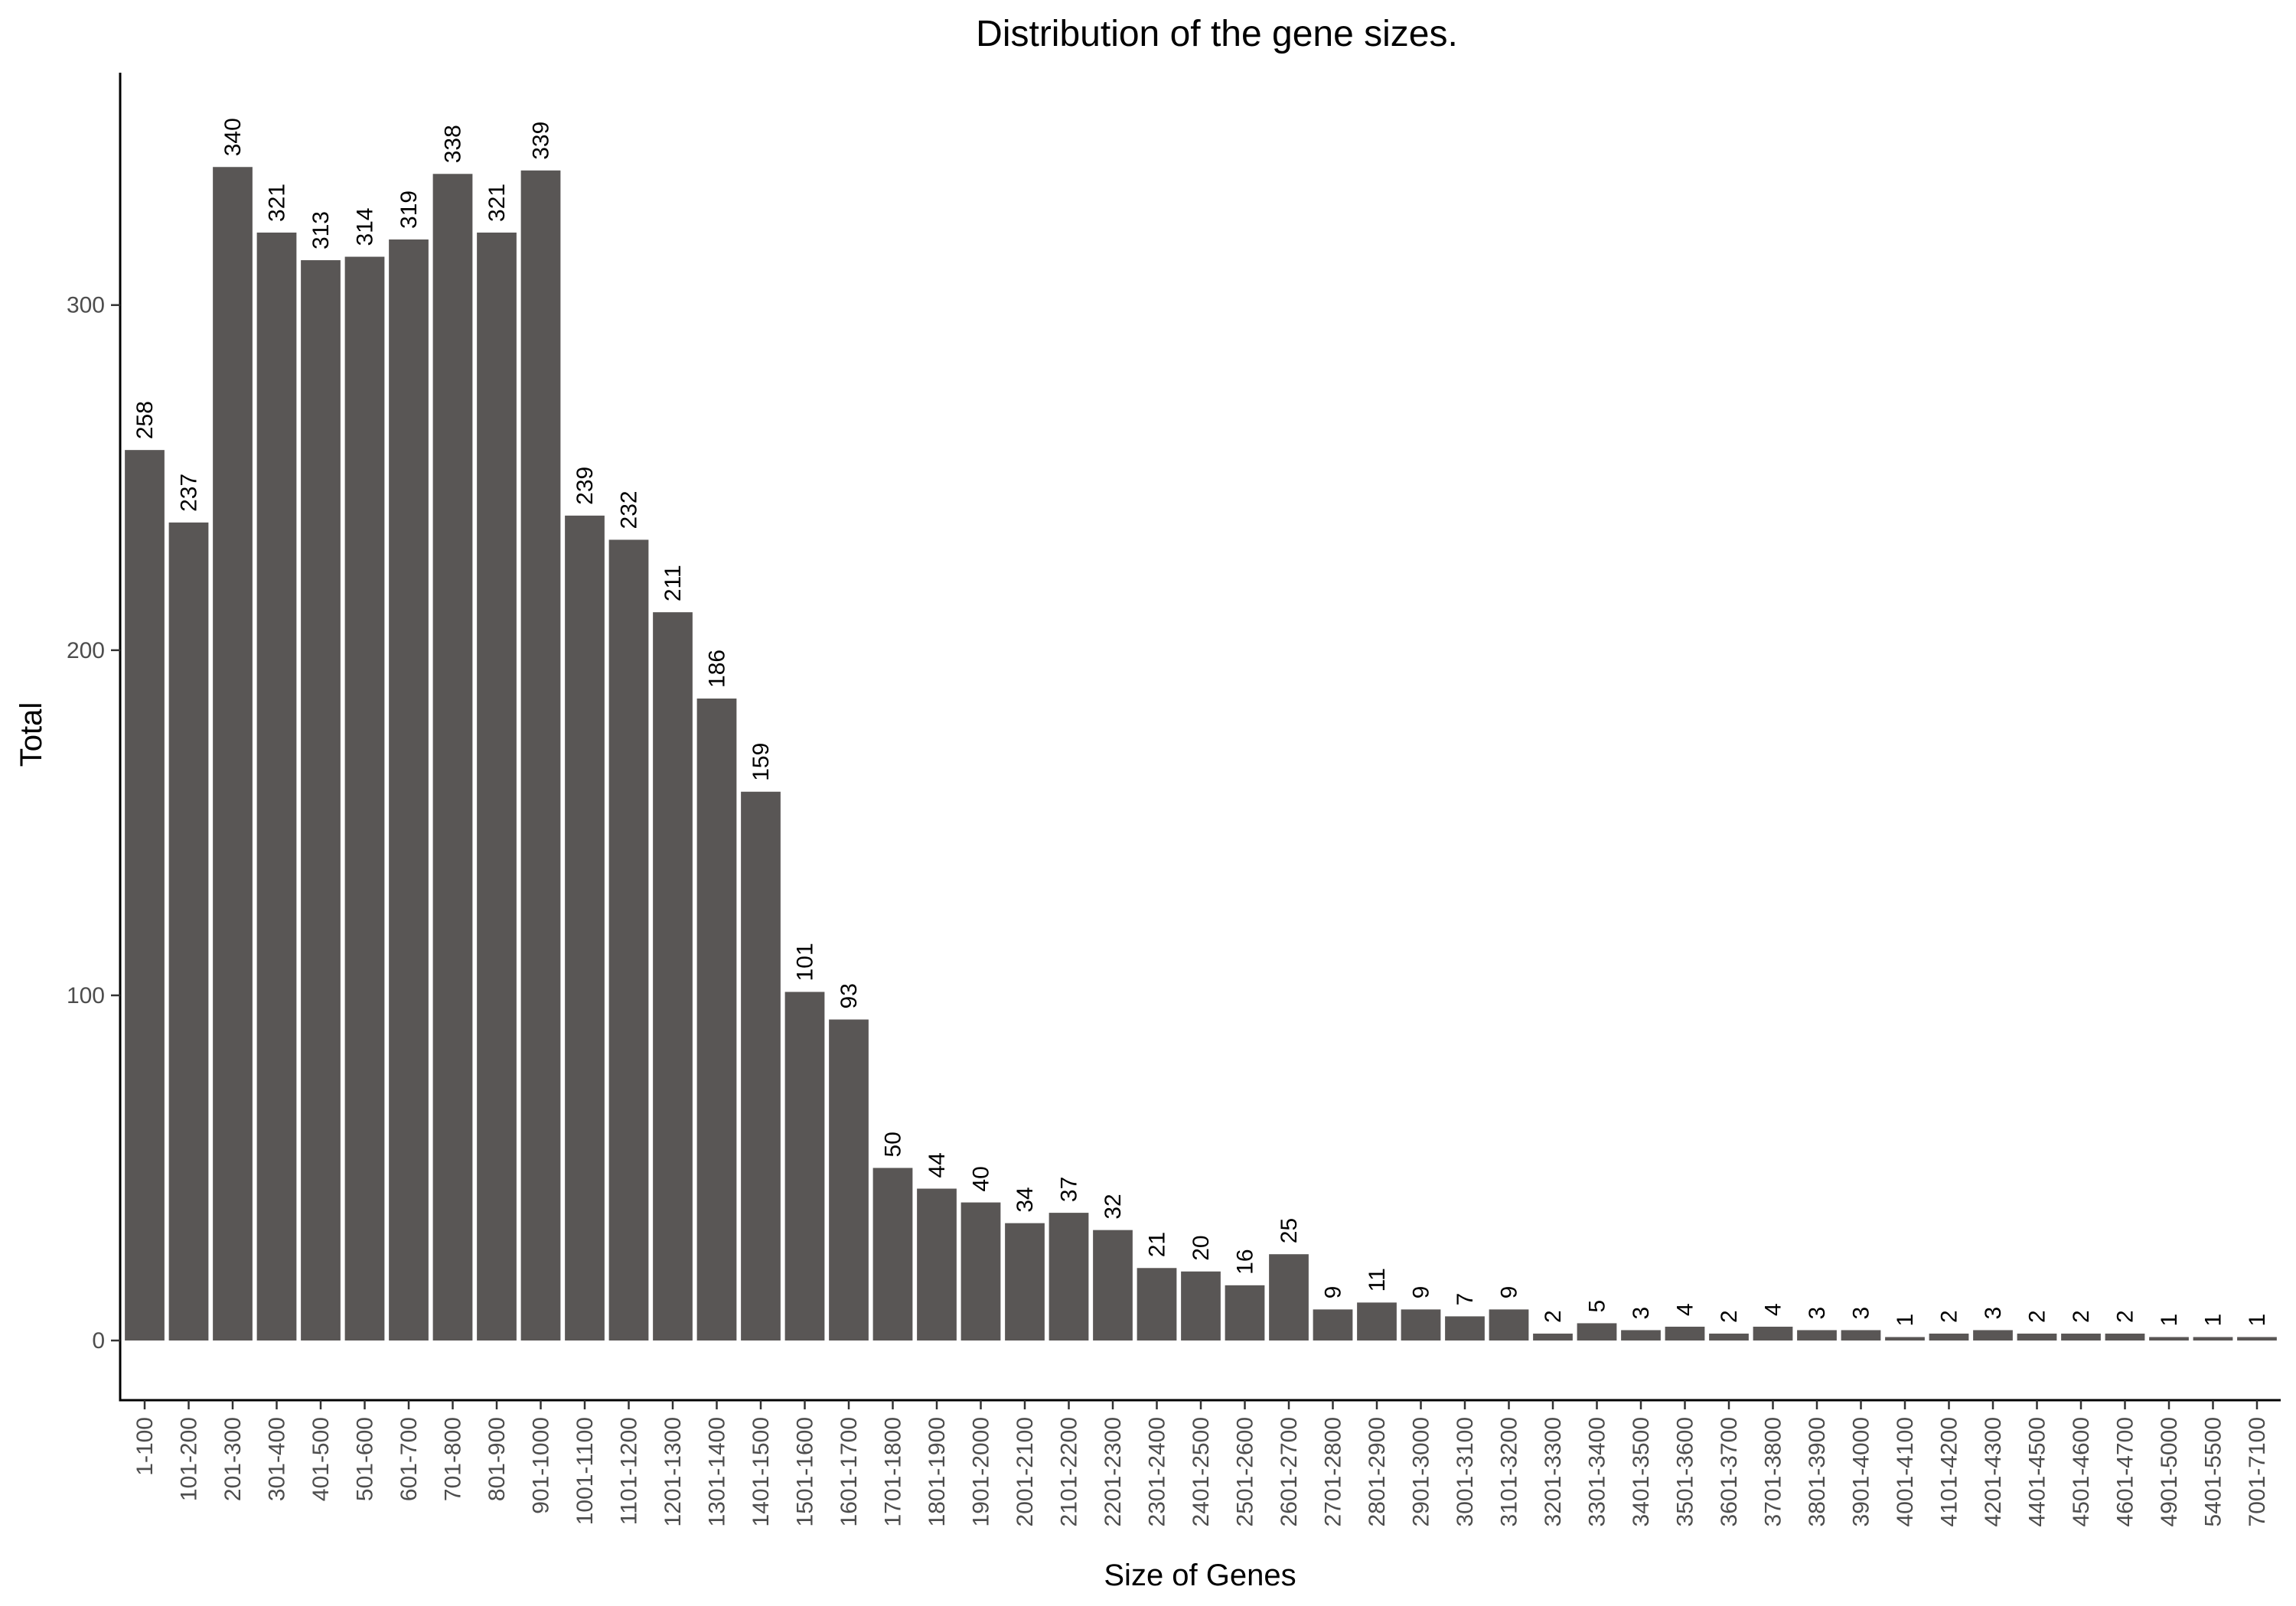  What do you see at coordinates (1641, 1471) in the screenshot?
I see `x-tick-label: 3401-3500` at bounding box center [1641, 1471].